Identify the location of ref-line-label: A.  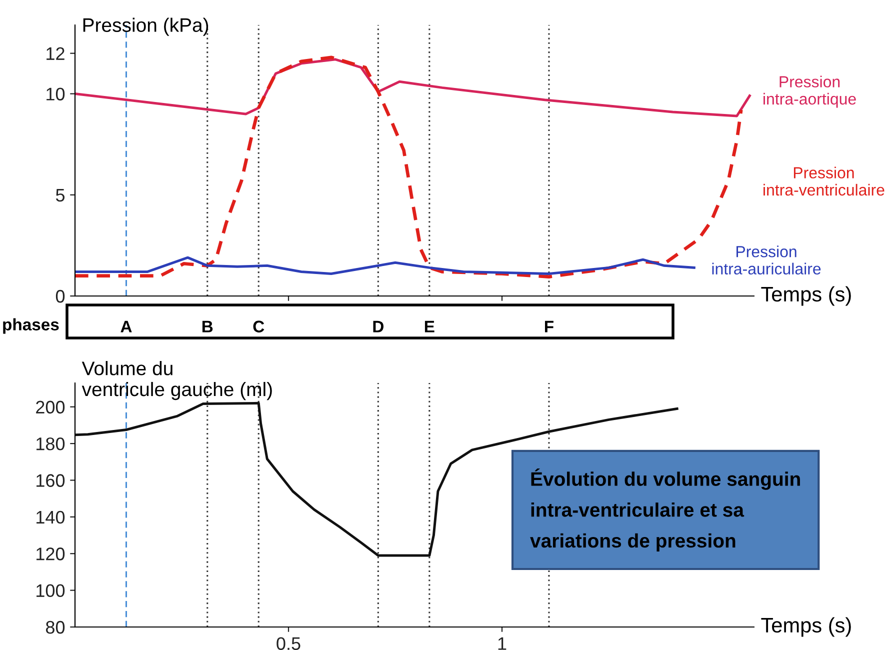
(126, 326).